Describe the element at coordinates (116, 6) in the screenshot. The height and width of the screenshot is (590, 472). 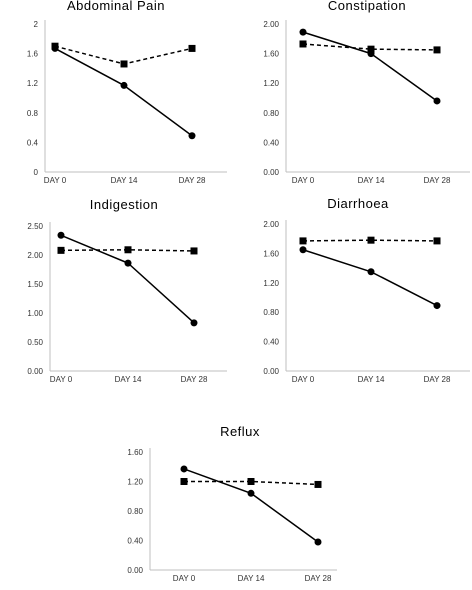
I see `chart-title: Abdominal Pain` at that location.